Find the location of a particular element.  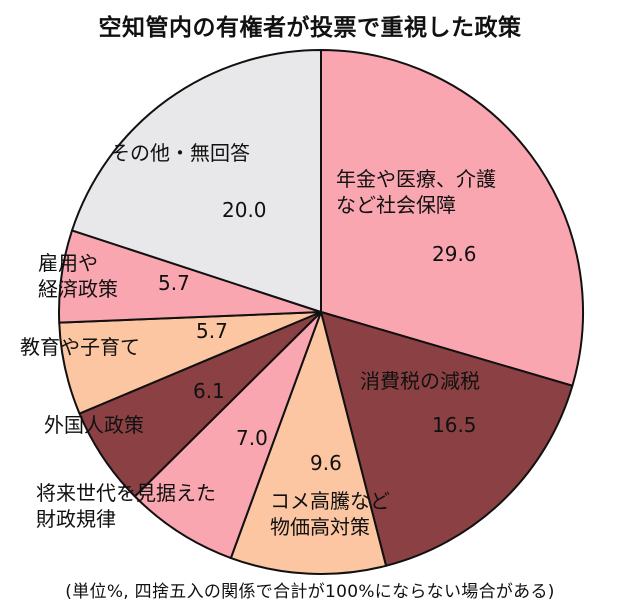

chart-footnote: (単位%, 四捨五入の関係で合計が100%にならない場合がある) is located at coordinates (310, 592).